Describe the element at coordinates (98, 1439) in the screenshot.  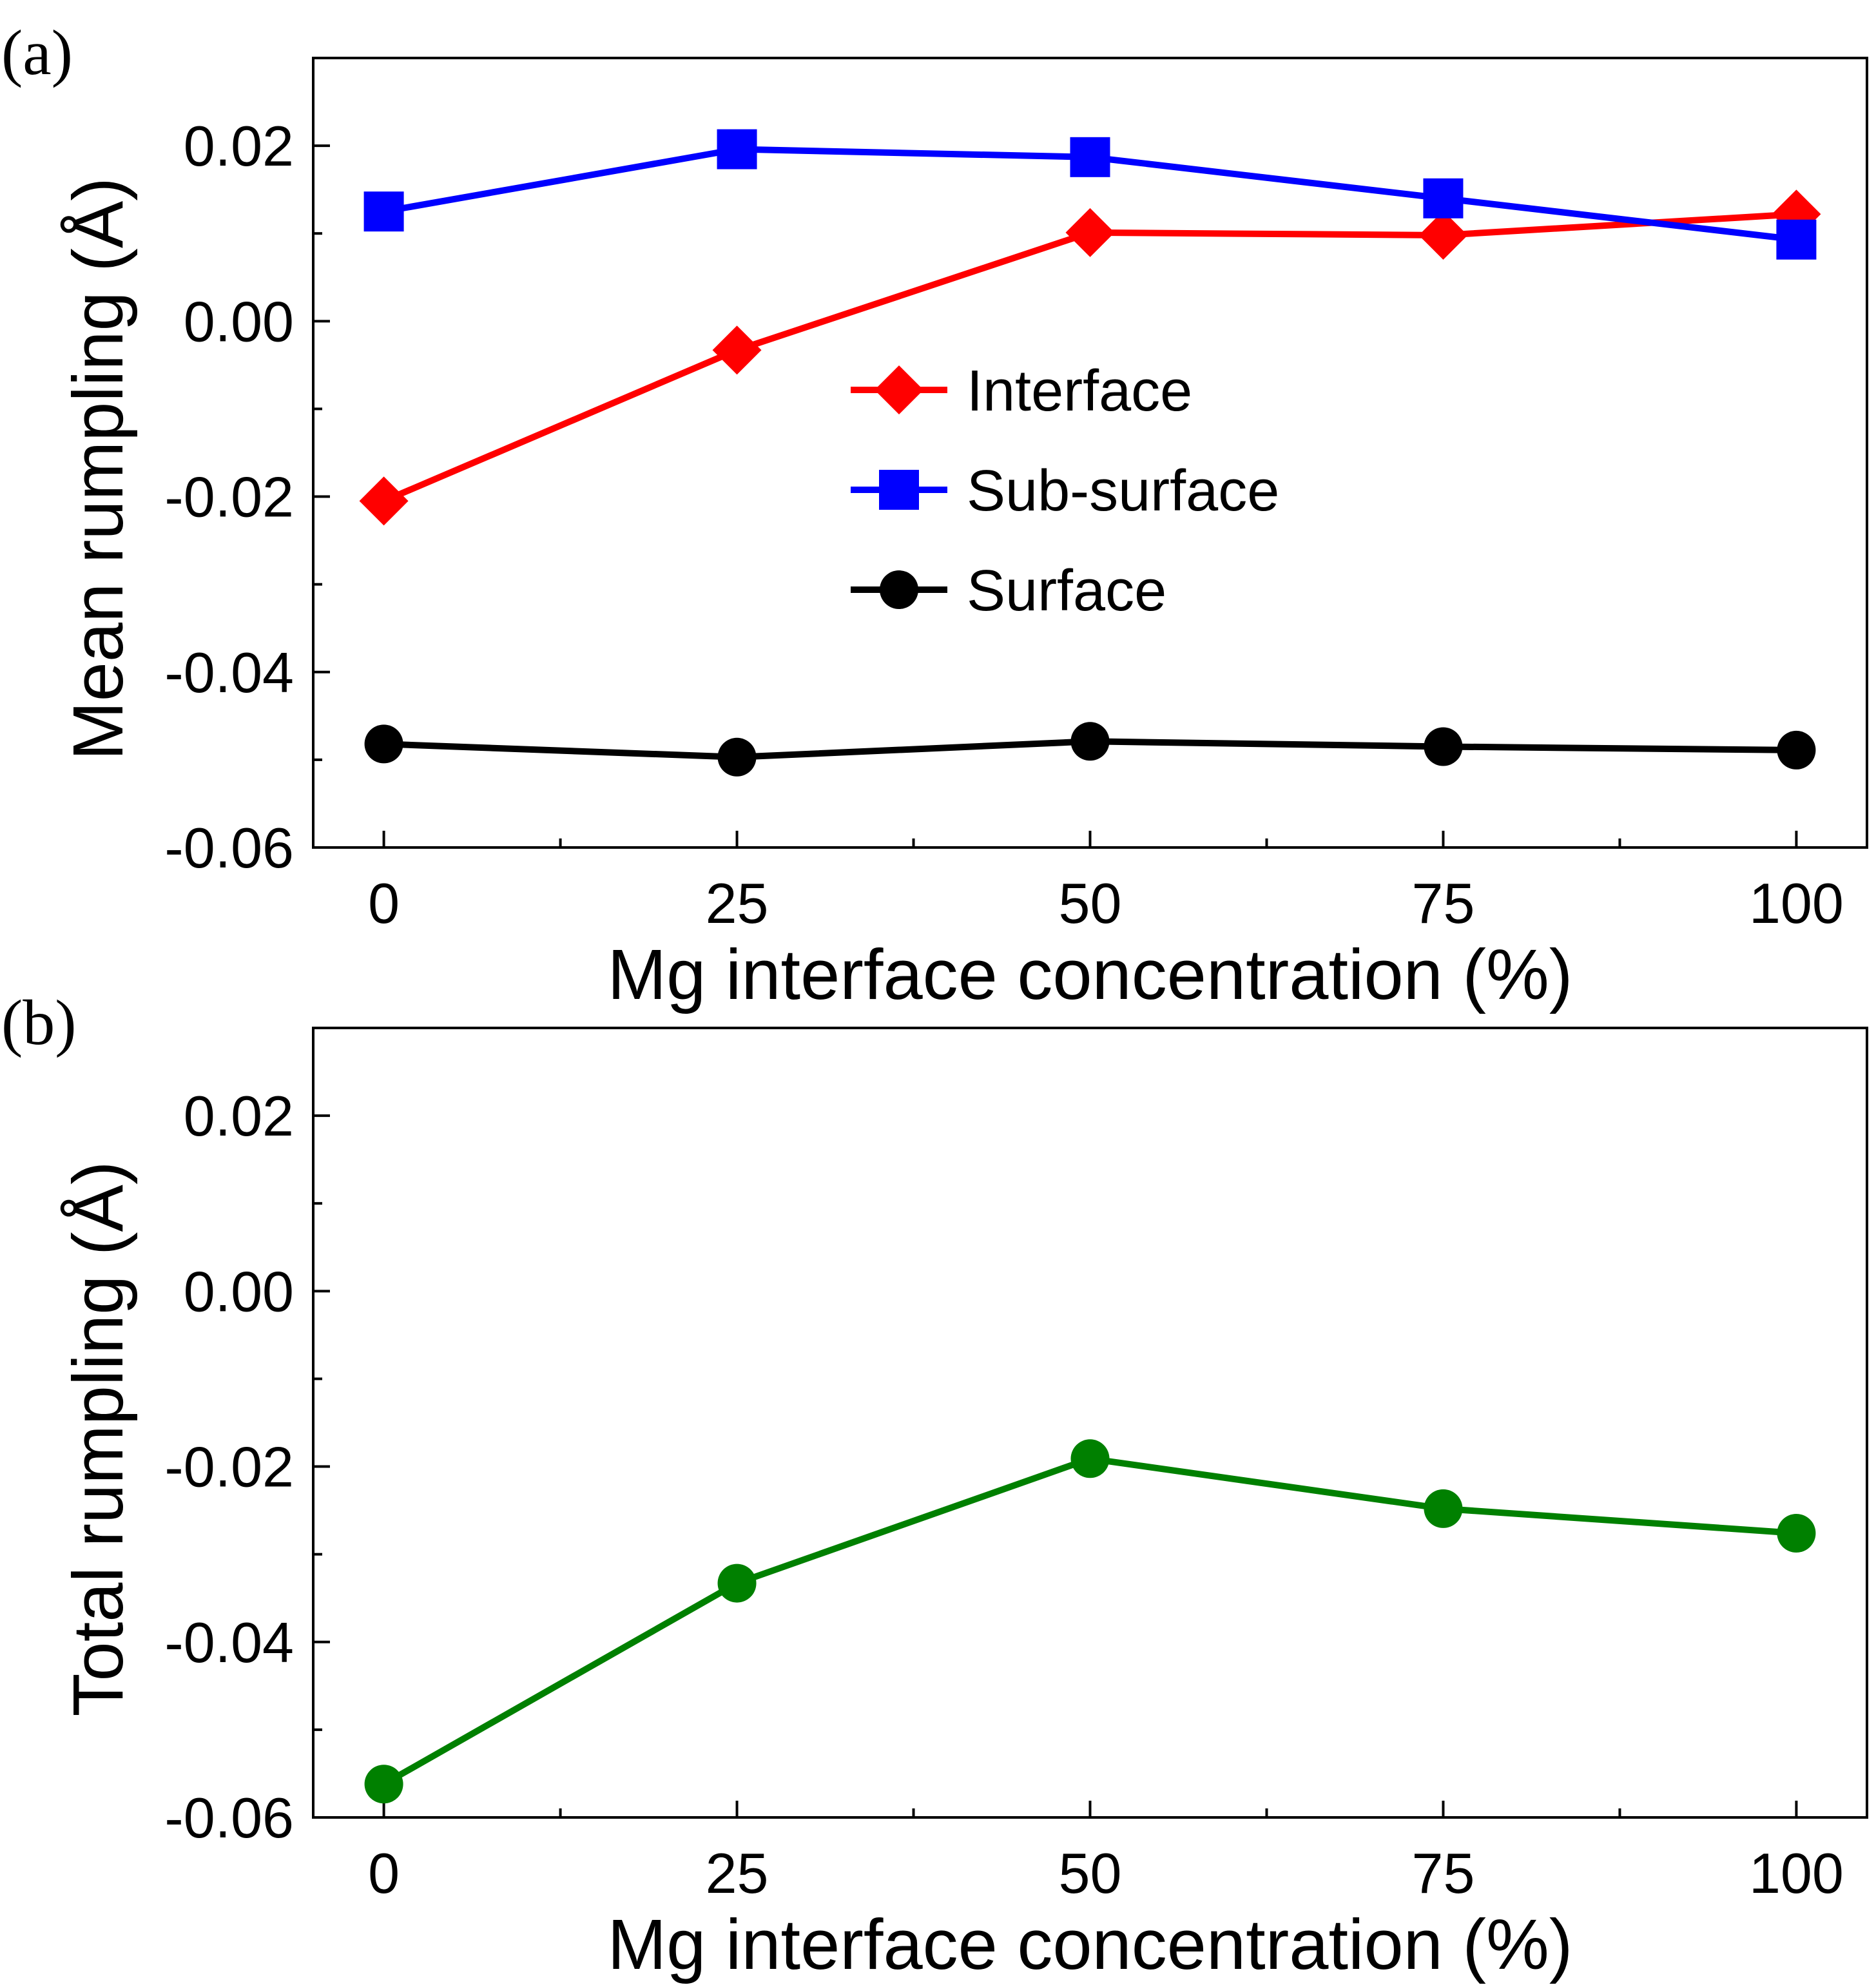
I see `y-axis-label: Total rumpling (Å)` at that location.